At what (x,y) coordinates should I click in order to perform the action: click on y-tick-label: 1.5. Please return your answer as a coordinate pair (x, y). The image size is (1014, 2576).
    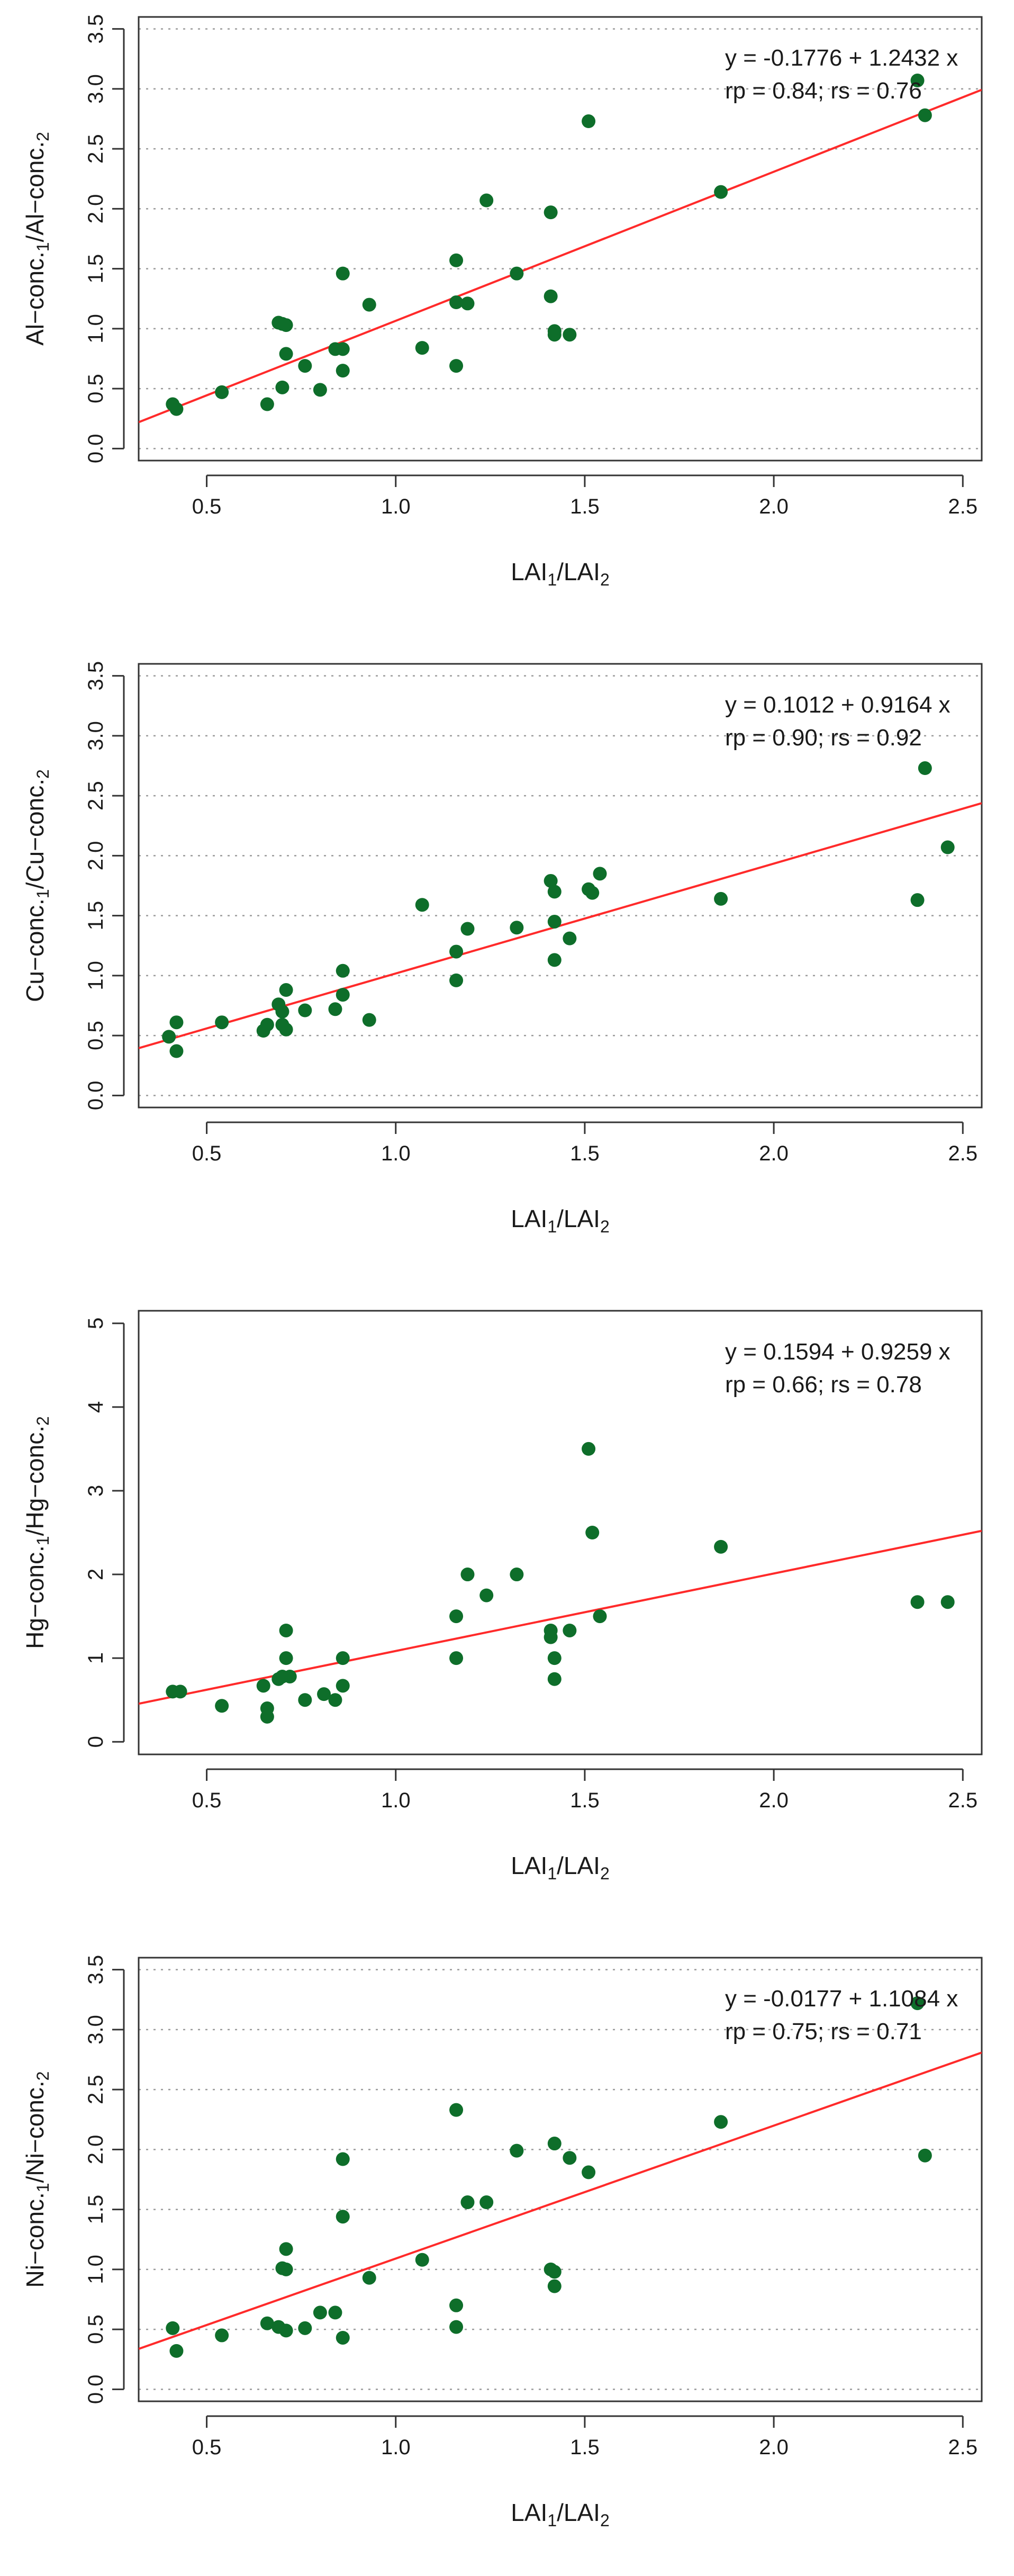
    Looking at the image, I should click on (95, 916).